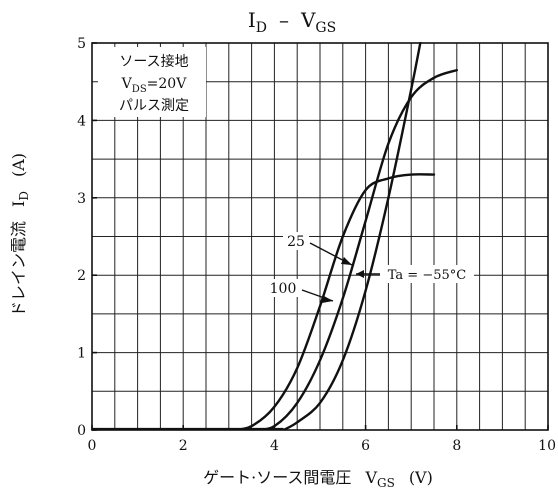  What do you see at coordinates (92, 446) in the screenshot?
I see `x-tick-label: 0` at bounding box center [92, 446].